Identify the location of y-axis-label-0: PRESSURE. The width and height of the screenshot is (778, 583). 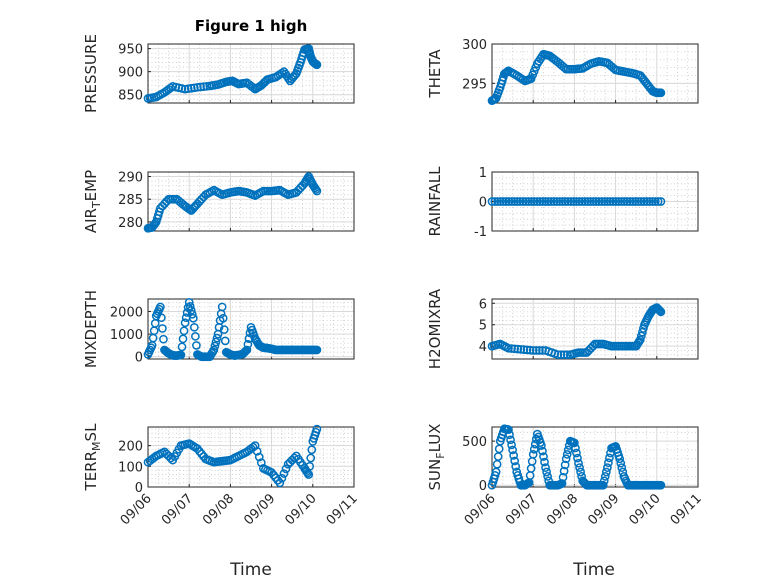
(91, 73).